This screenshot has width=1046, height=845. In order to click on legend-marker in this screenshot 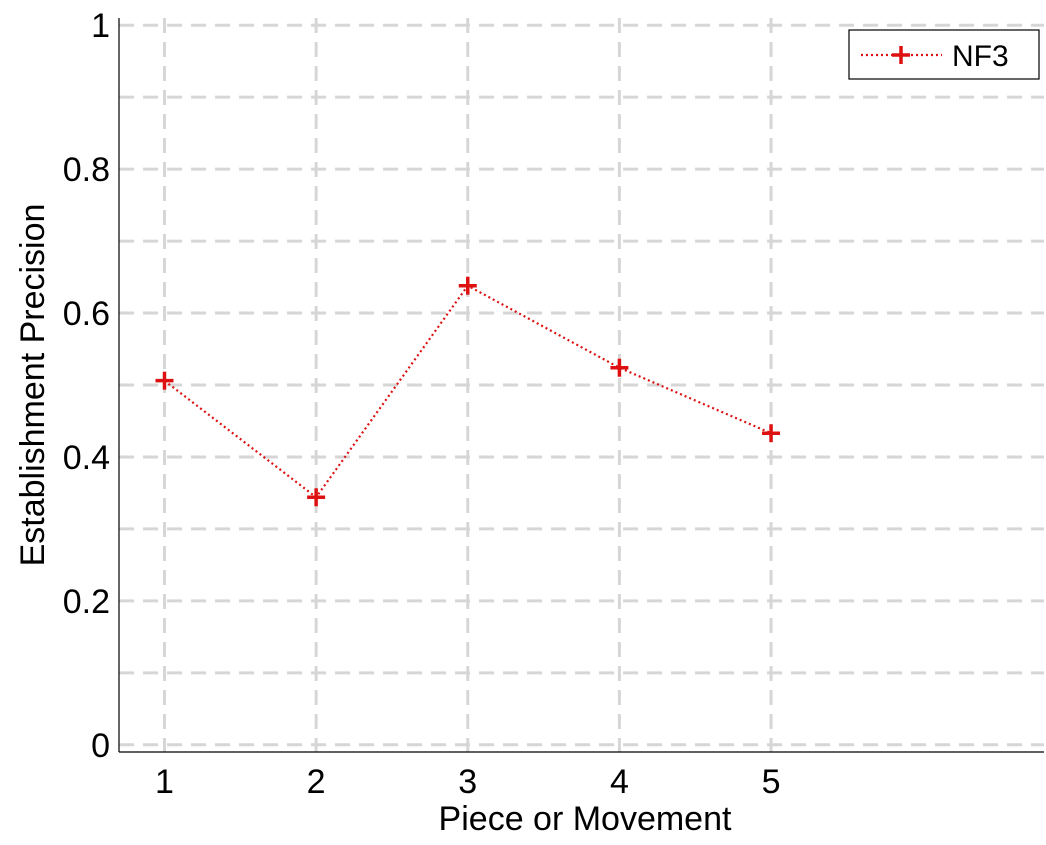, I will do `click(901, 55)`.